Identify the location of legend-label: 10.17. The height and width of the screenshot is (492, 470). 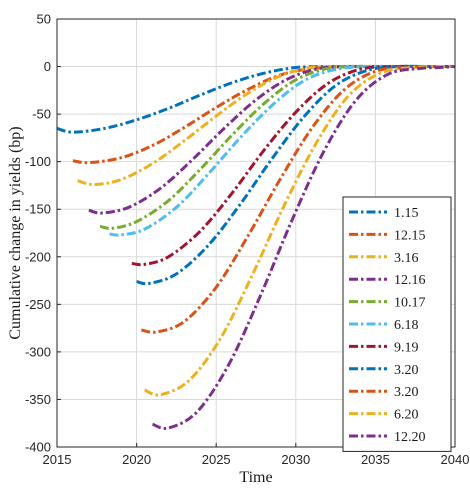
(410, 303).